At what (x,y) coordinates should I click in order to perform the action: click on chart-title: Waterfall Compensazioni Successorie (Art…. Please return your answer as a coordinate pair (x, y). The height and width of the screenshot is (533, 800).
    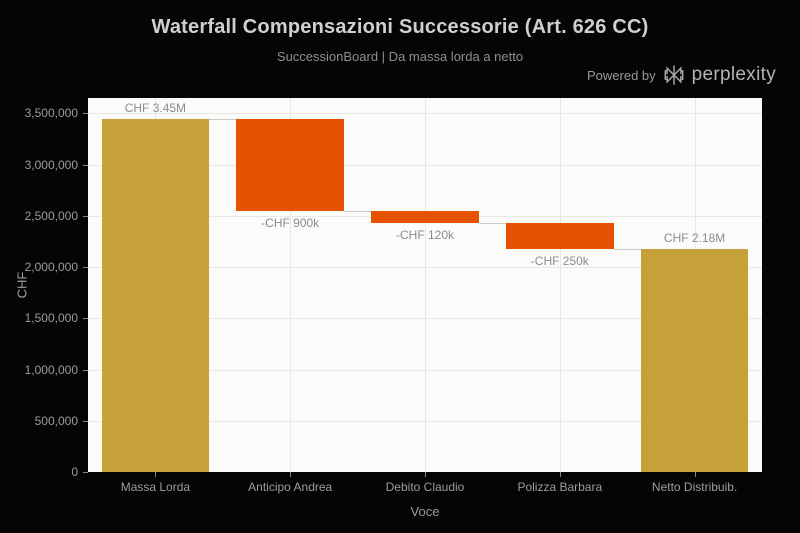
    Looking at the image, I should click on (400, 27).